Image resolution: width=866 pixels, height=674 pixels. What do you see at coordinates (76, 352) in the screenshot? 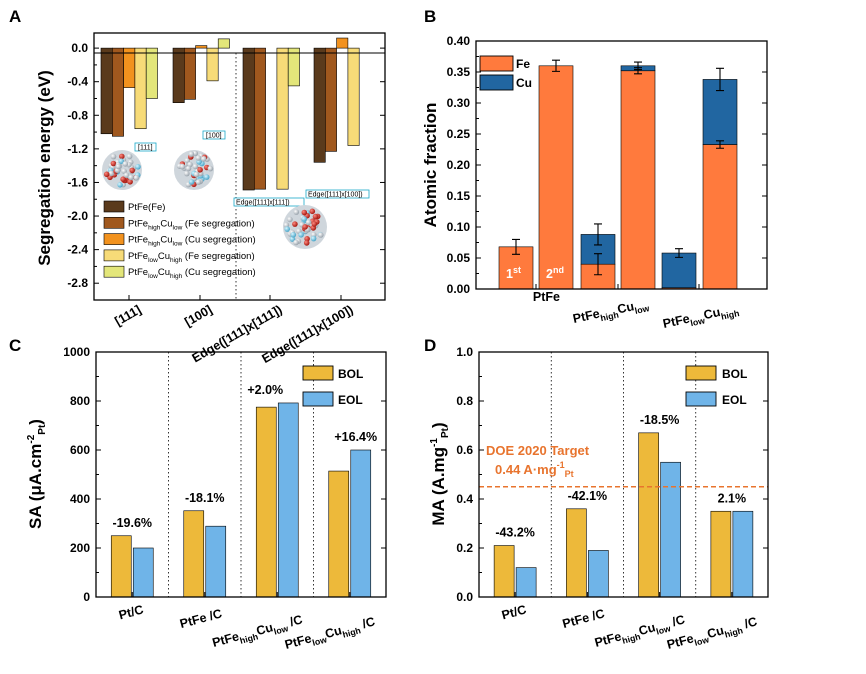
I see `c-ytick-label: 1000` at bounding box center [76, 352].